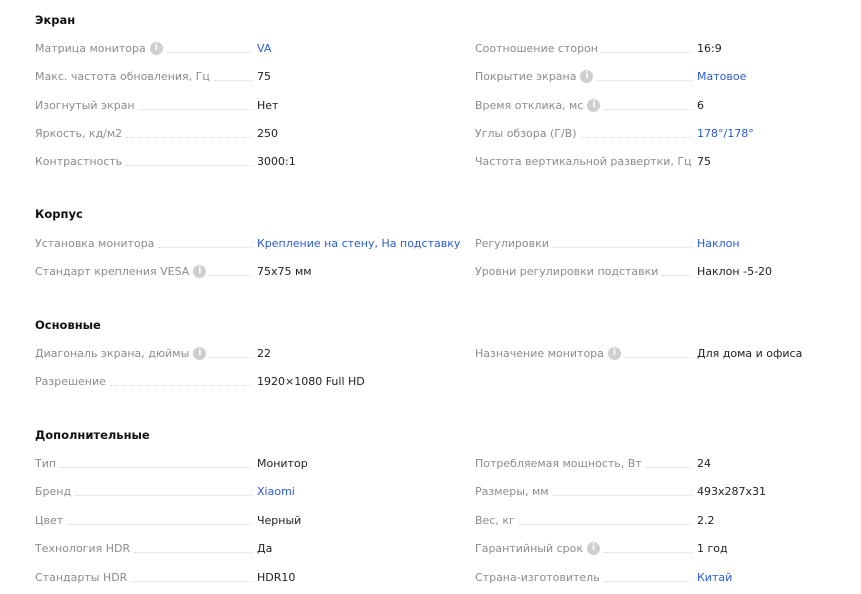  Describe the element at coordinates (245, 548) in the screenshot. I see `spec-row: Технология HDR Да` at that location.